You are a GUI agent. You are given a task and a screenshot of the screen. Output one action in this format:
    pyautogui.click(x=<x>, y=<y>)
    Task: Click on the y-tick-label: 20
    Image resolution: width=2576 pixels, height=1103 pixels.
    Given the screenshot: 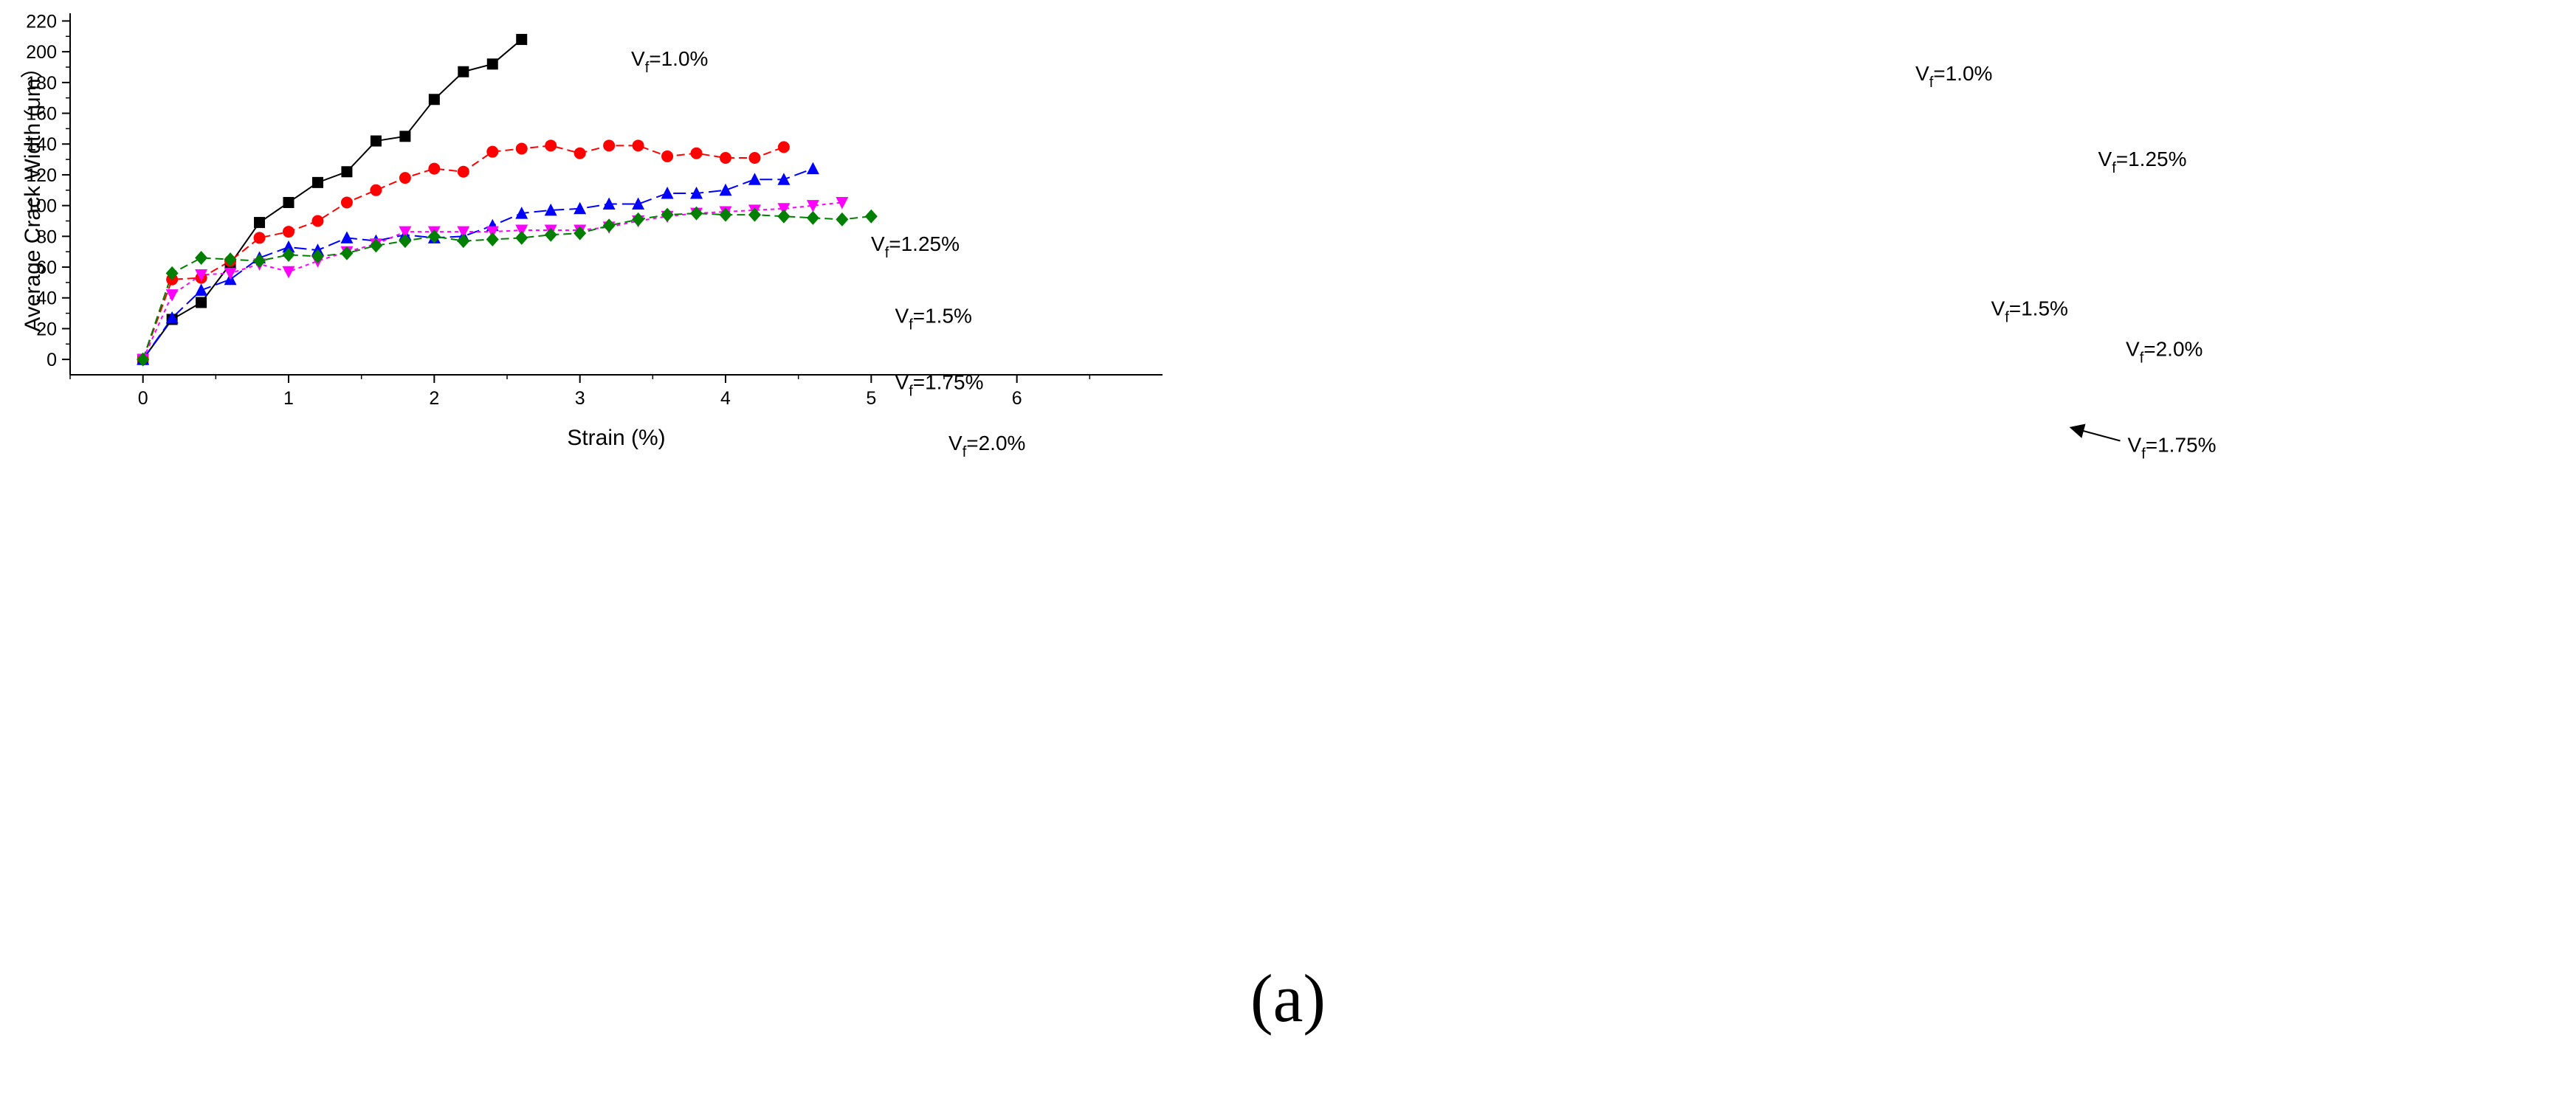 What is the action you would take?
    pyautogui.click(x=47, y=329)
    